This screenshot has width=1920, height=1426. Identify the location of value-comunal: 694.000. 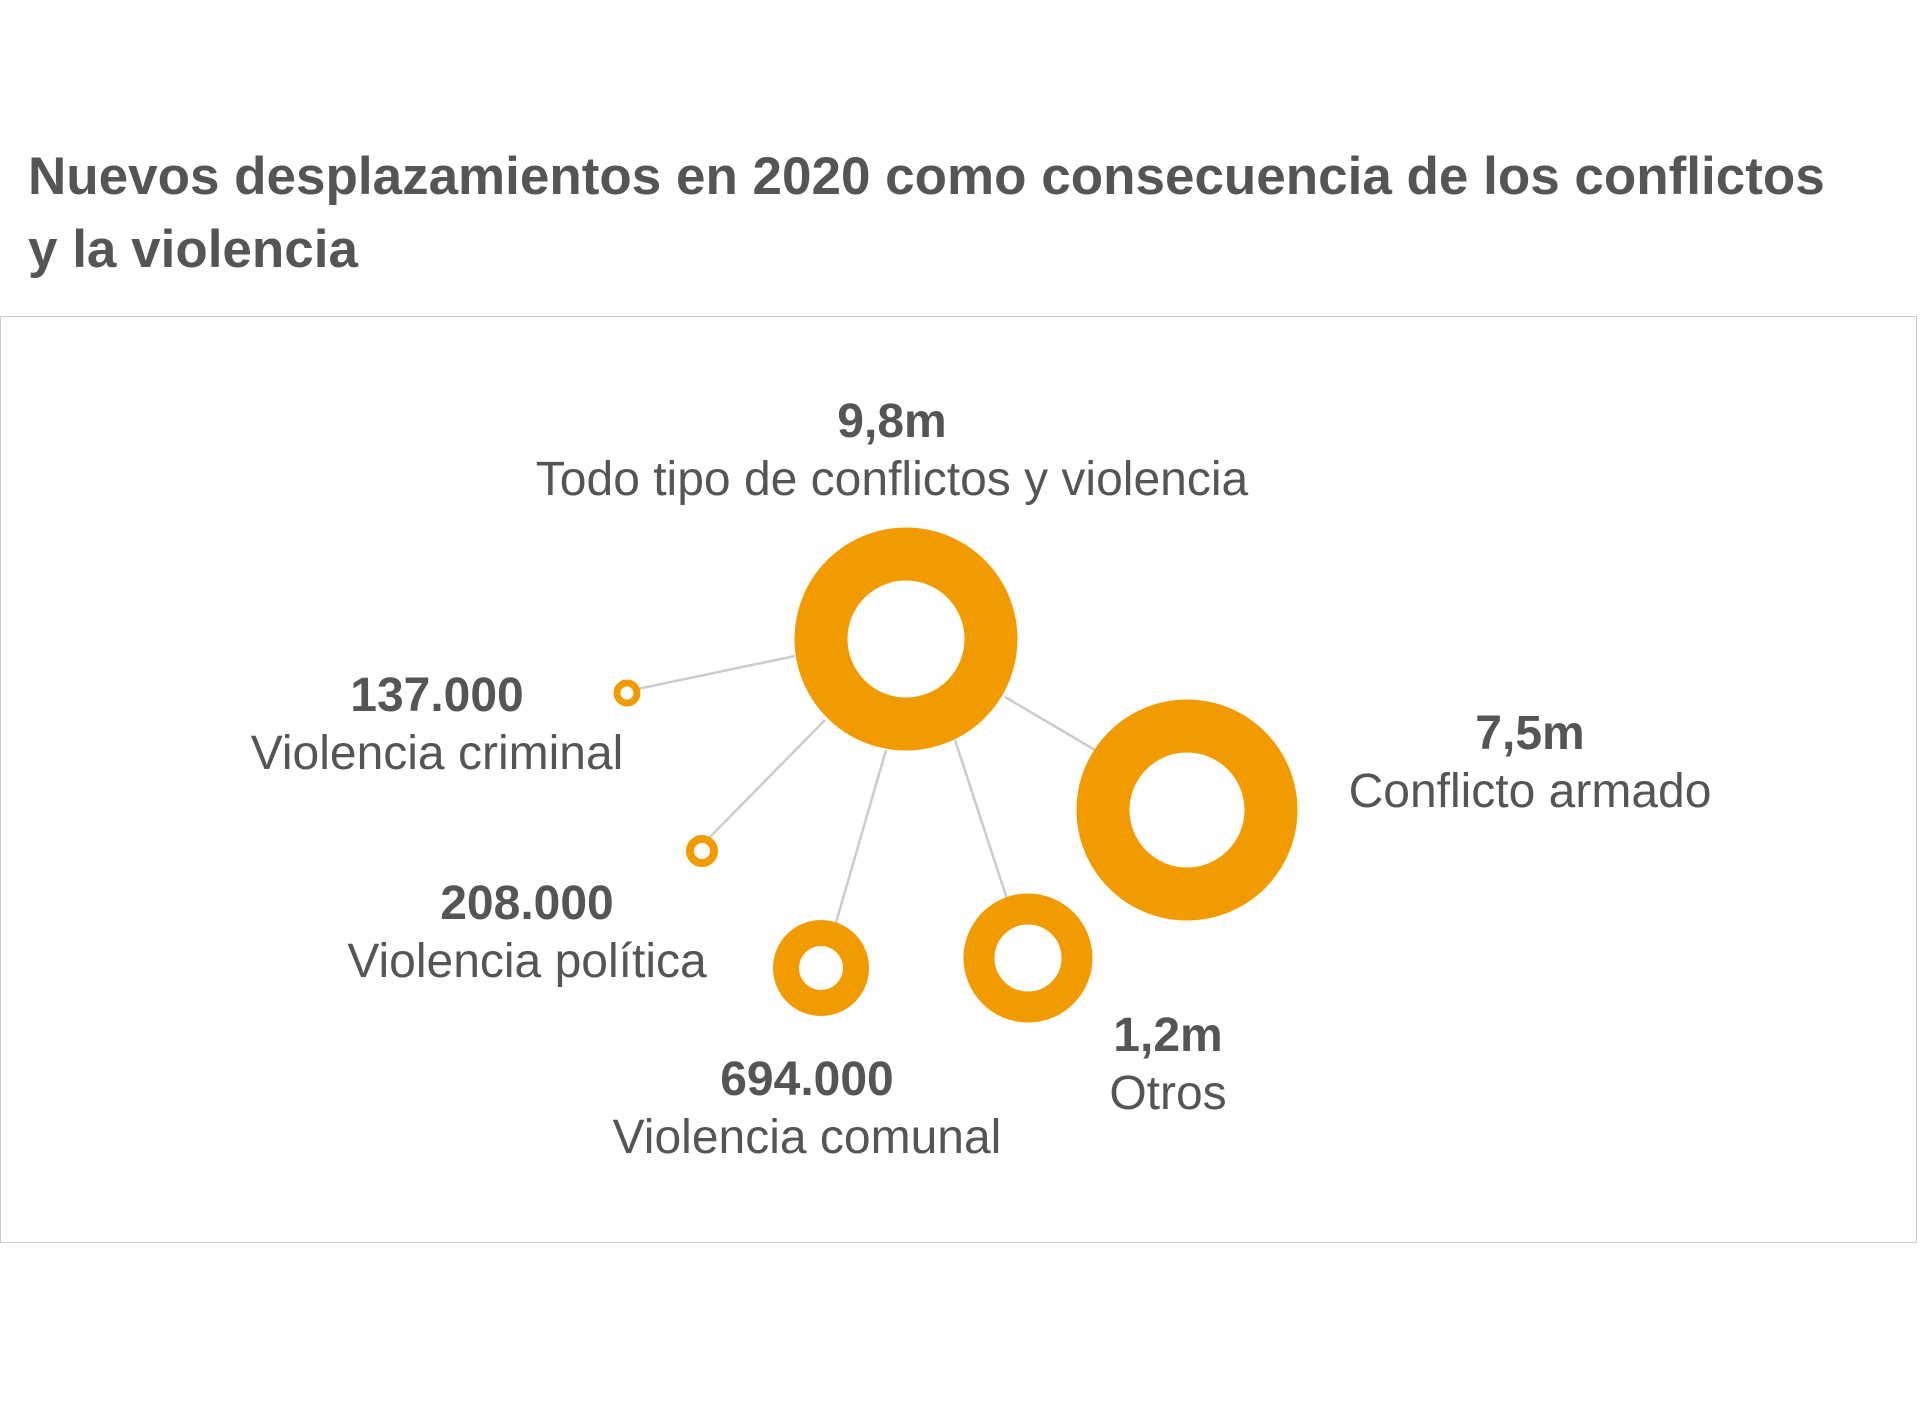
(807, 1079).